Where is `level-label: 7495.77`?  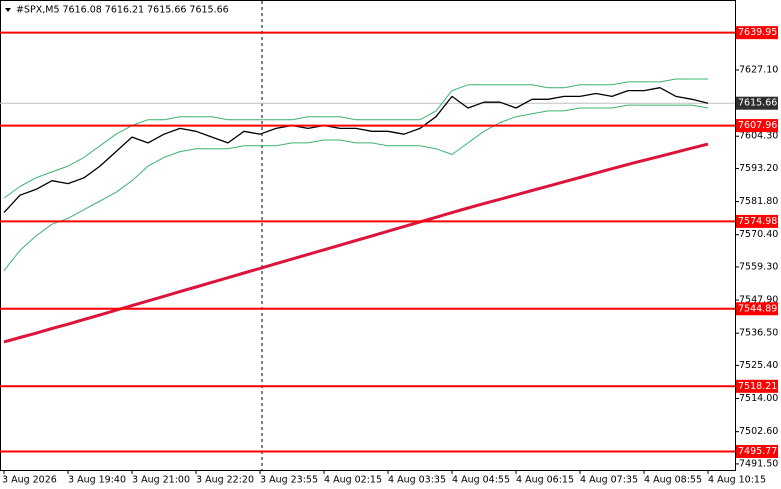 level-label: 7495.77 is located at coordinates (757, 451).